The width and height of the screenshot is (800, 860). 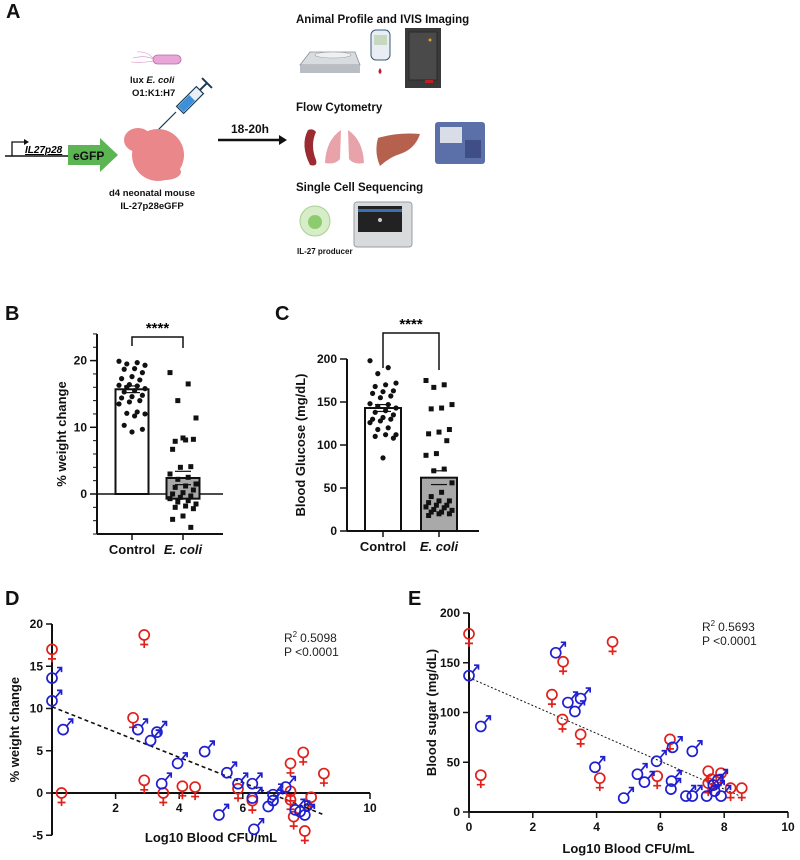 I want to click on panel-label-e: E, so click(x=414, y=599).